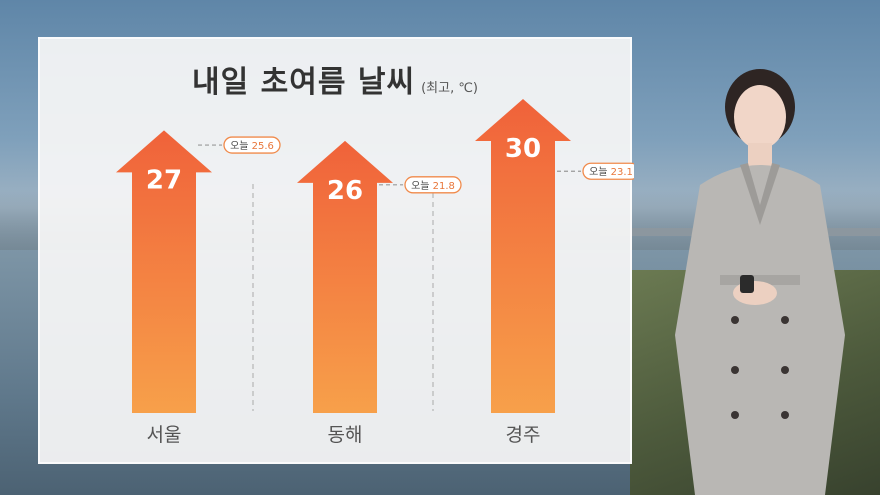 This screenshot has height=495, width=880. I want to click on today-value-label: 오늘 25.6, so click(252, 146).